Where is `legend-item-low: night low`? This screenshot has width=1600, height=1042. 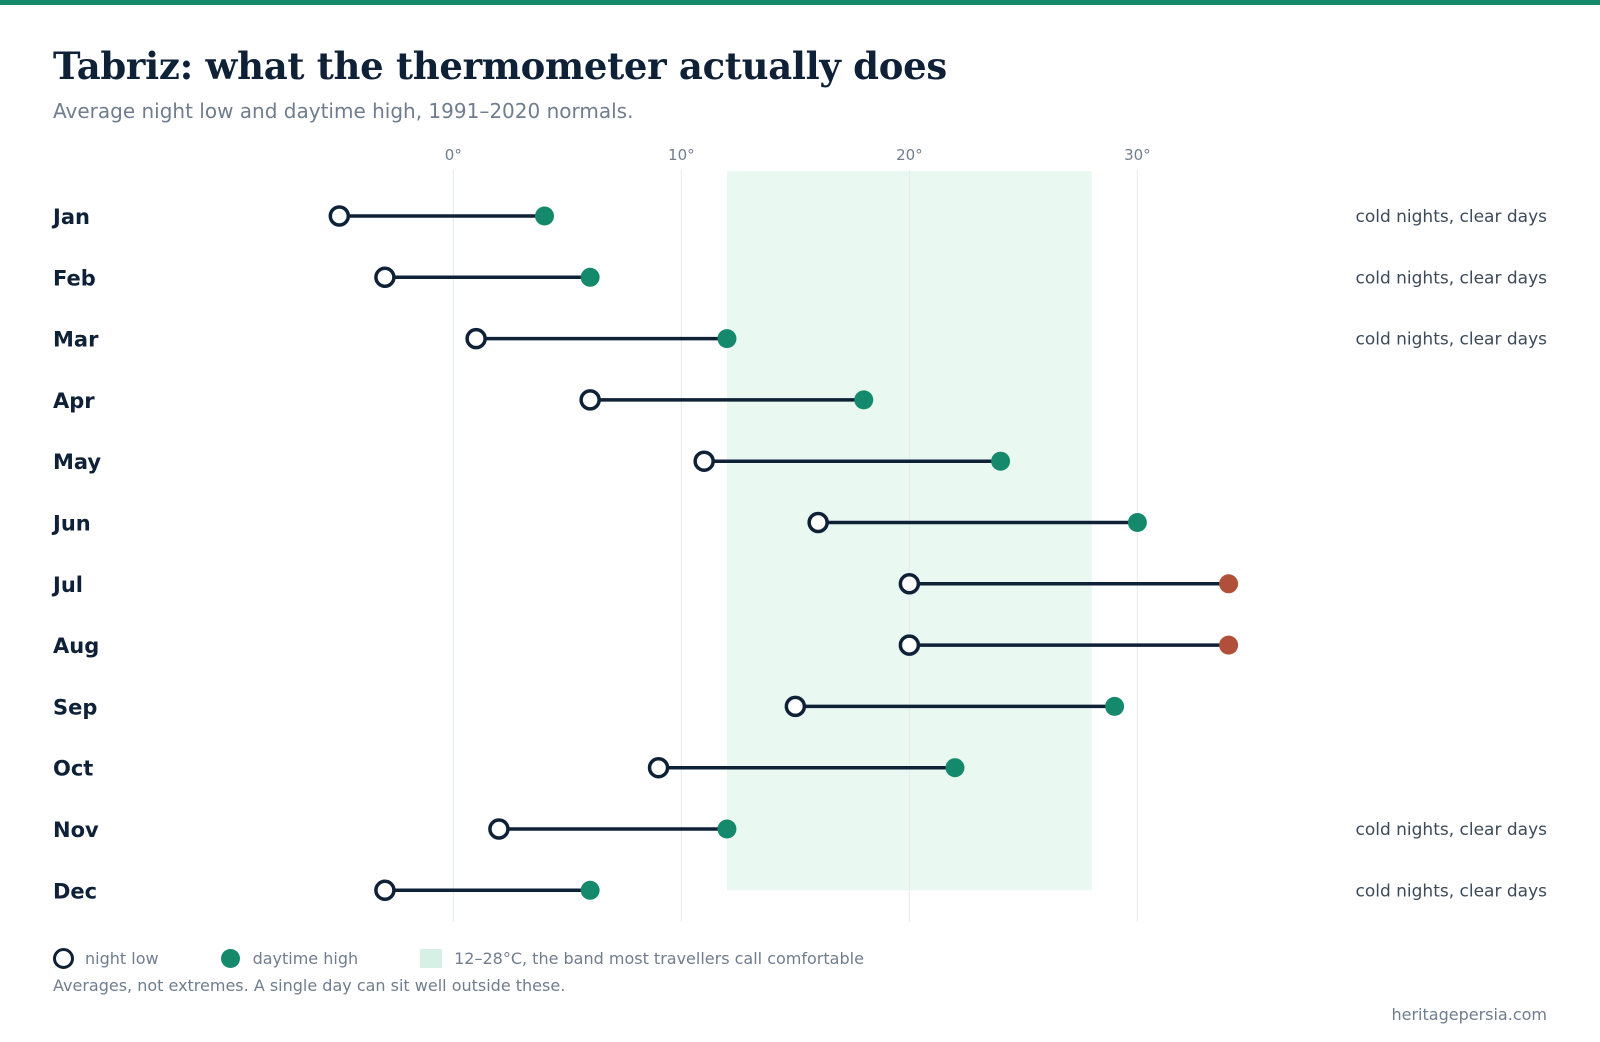 legend-item-low: night low is located at coordinates (106, 958).